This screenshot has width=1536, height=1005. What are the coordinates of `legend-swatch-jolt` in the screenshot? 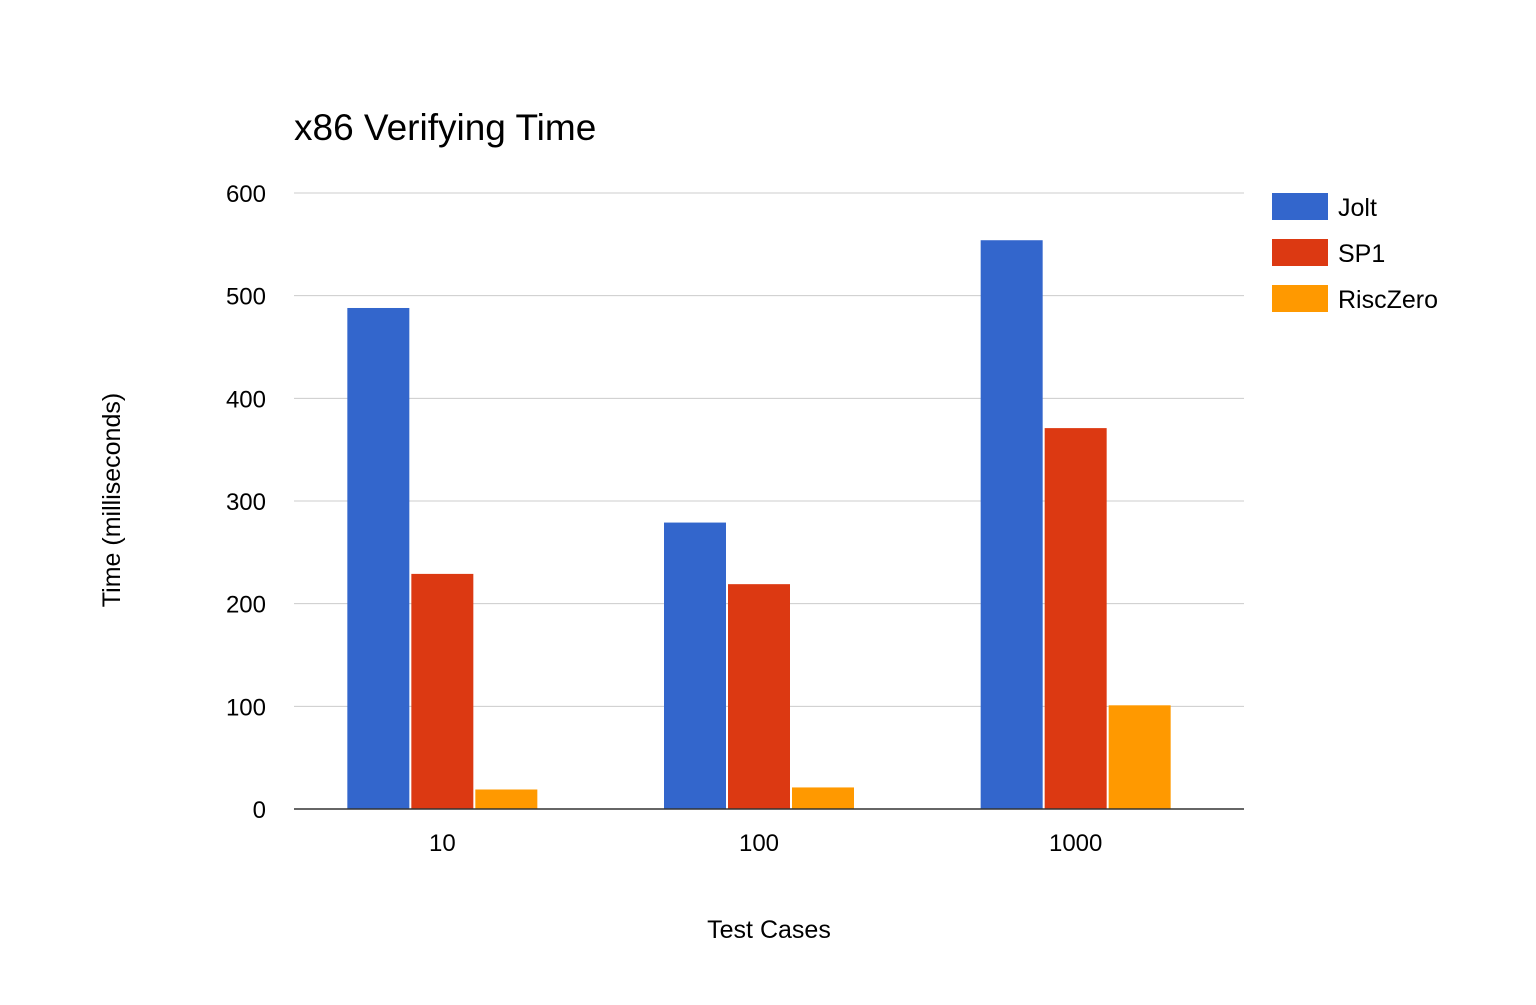 It's located at (1300, 206).